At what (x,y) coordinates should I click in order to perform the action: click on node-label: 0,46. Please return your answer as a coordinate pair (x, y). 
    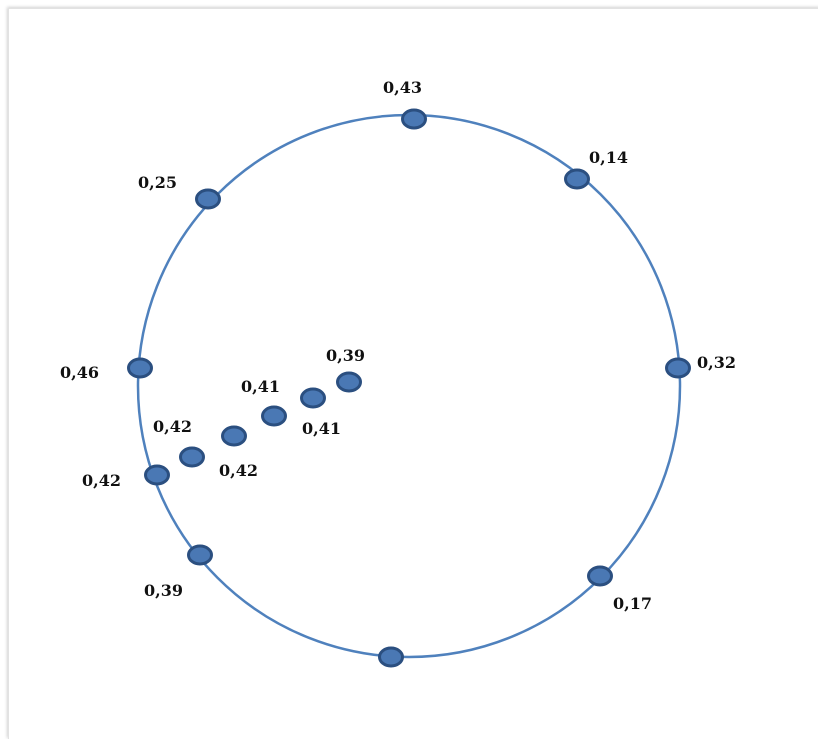
    Looking at the image, I should click on (79, 372).